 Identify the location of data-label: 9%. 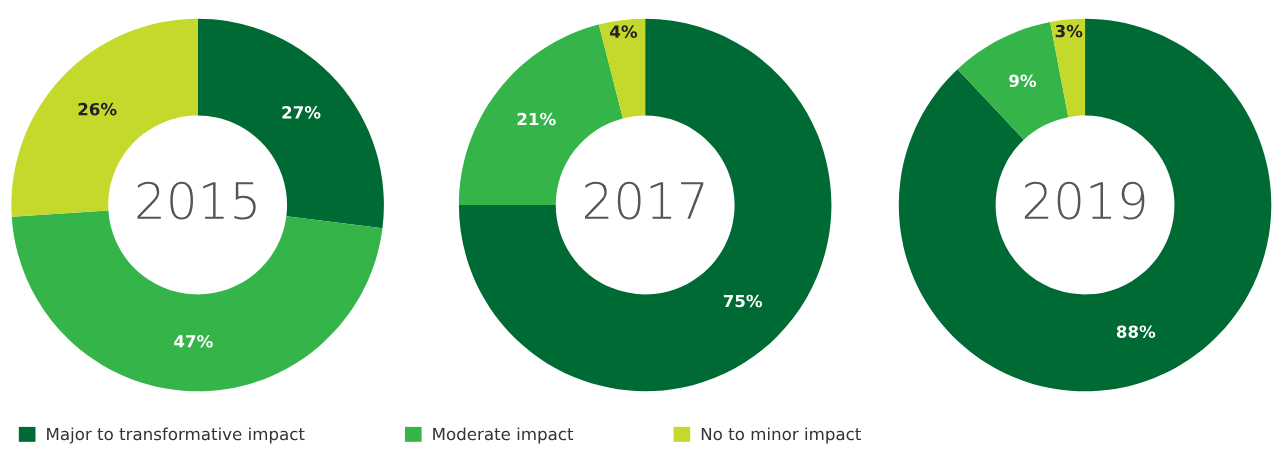
(1023, 81).